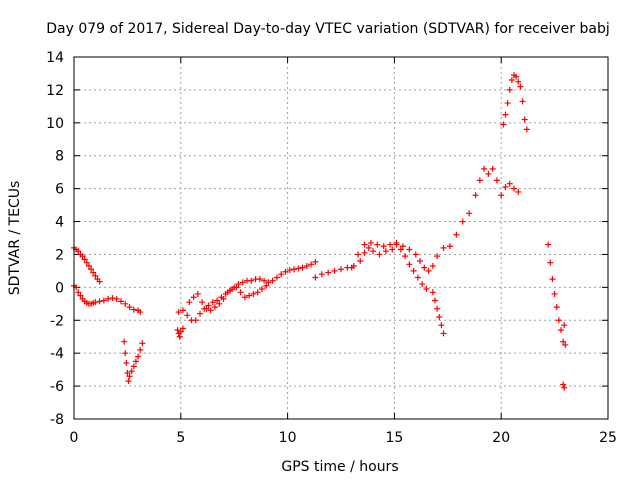 This screenshot has height=480, width=640. I want to click on series-late-drop-arc, so click(438, 313).